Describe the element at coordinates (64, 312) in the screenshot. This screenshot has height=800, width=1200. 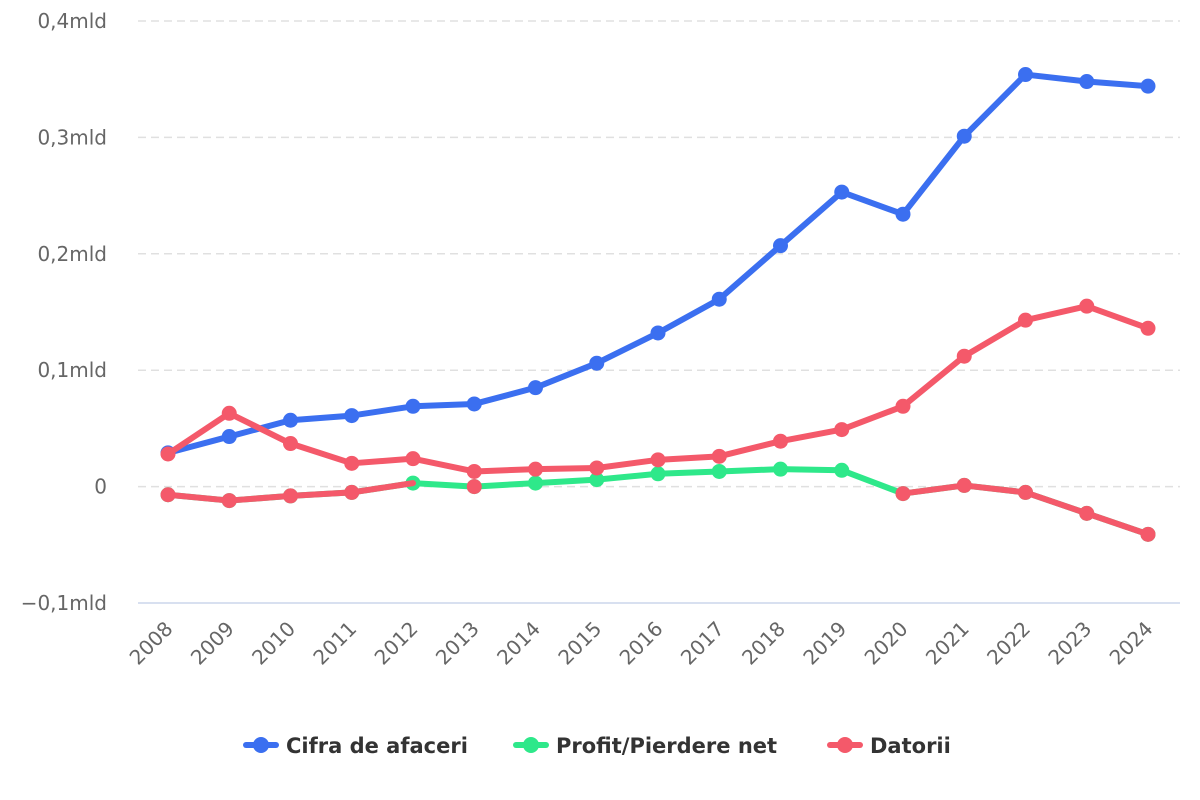
I see `y-axis-labels: −0,1mld 0 0,1mld 0,2mld 0,3mld 0,4mld` at that location.